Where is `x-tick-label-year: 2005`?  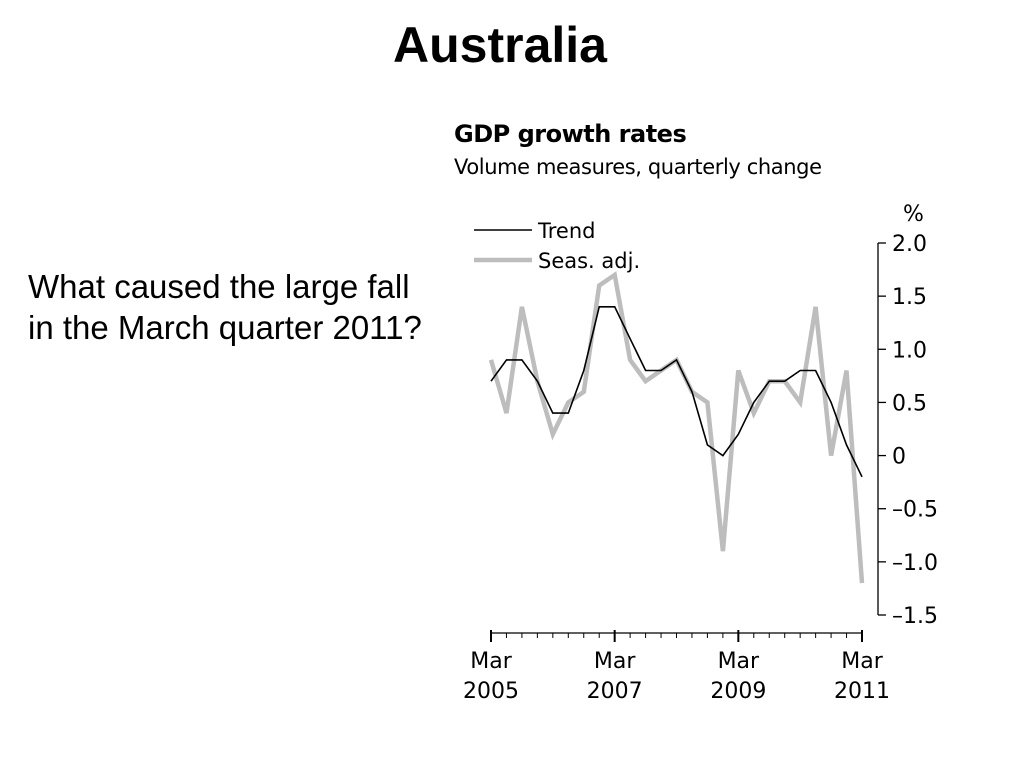
x-tick-label-year: 2005 is located at coordinates (491, 691).